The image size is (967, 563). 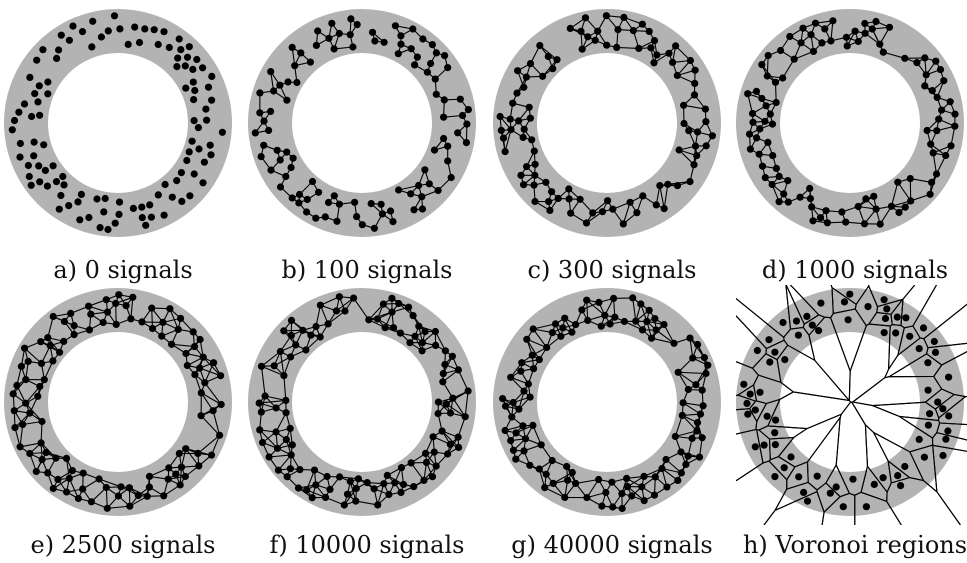 What do you see at coordinates (850, 123) in the screenshot?
I see `annulus-hole` at bounding box center [850, 123].